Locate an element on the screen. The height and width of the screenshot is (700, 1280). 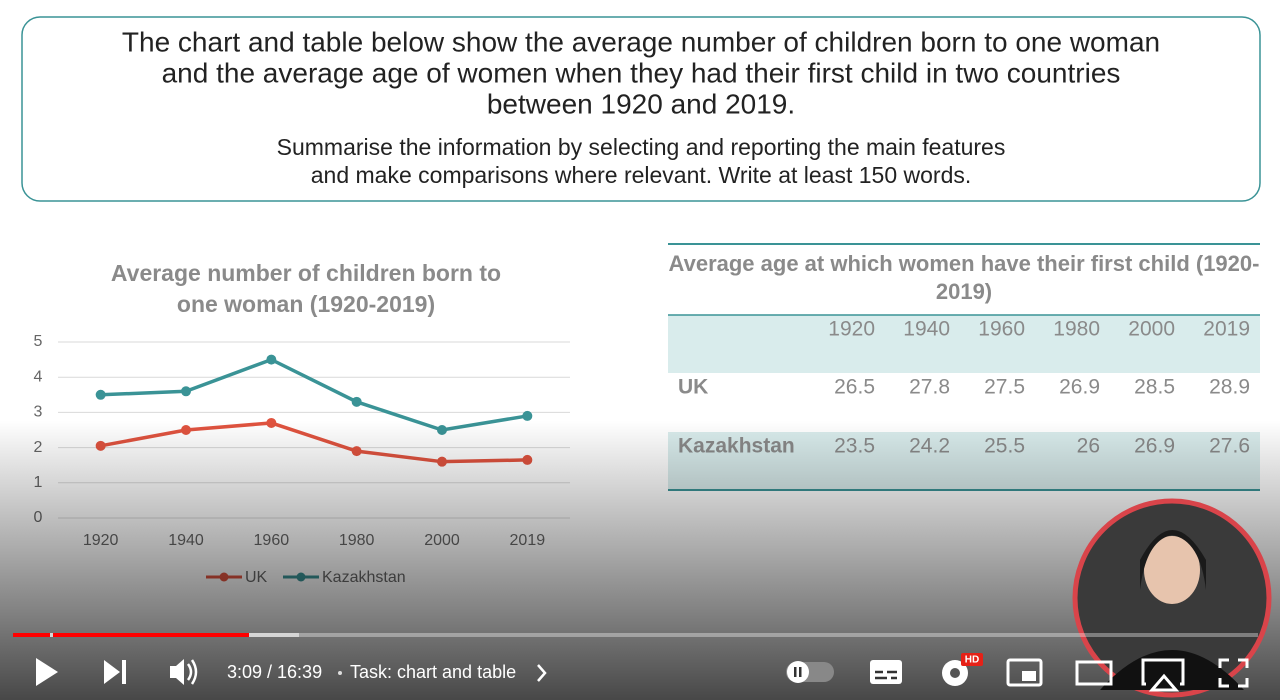
subtitles-button is located at coordinates (886, 672).